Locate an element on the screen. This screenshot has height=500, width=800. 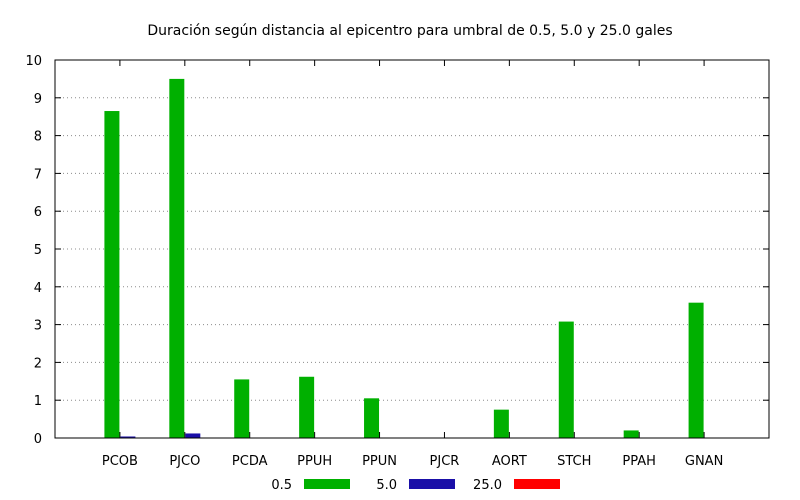
y-tick-label: 9 is located at coordinates (38, 99).